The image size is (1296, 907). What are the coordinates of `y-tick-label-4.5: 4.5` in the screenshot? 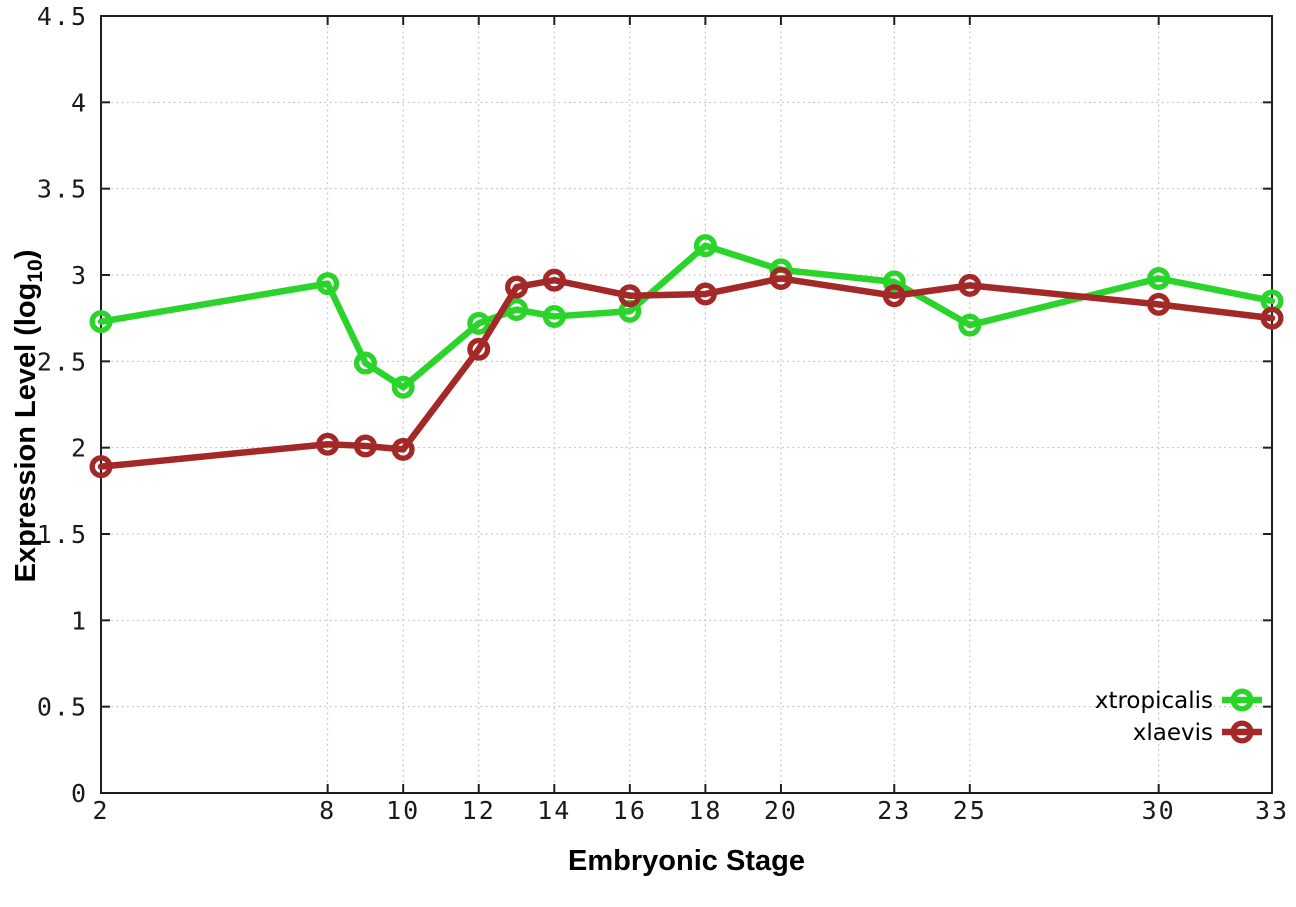 It's located at (62, 16).